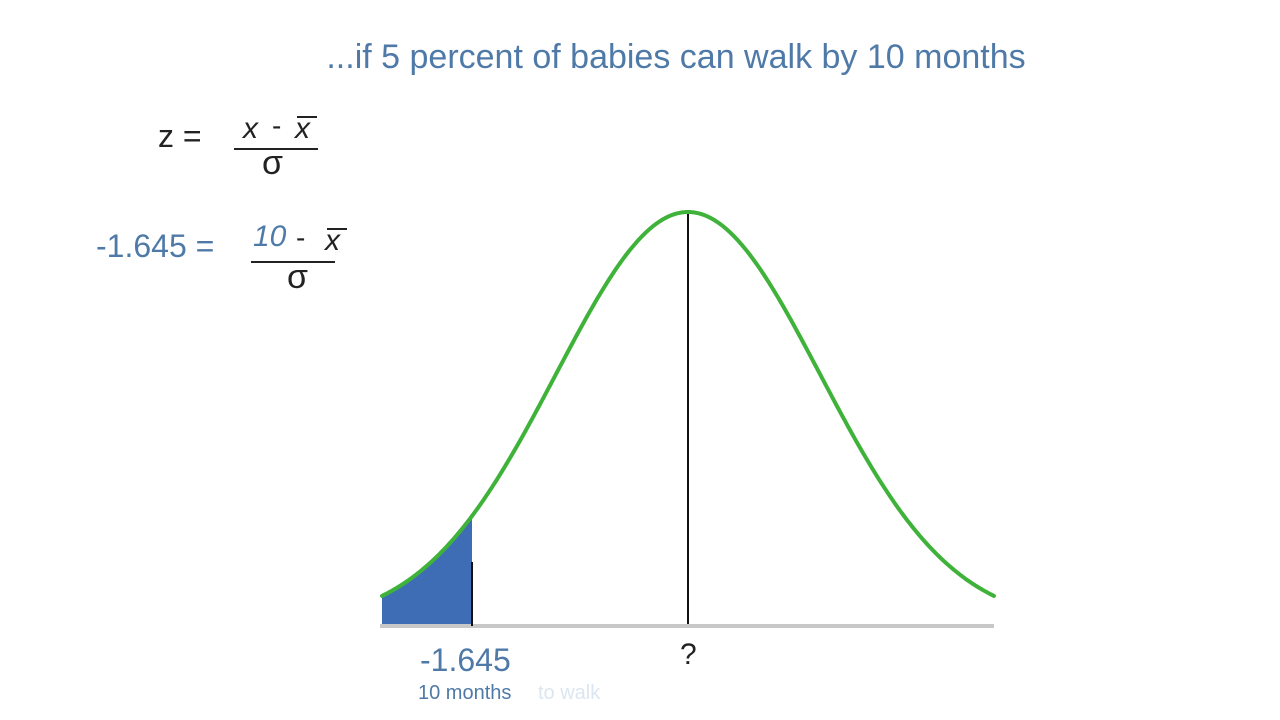 This screenshot has height=720, width=1280. I want to click on months-label: 10 months, so click(465, 693).